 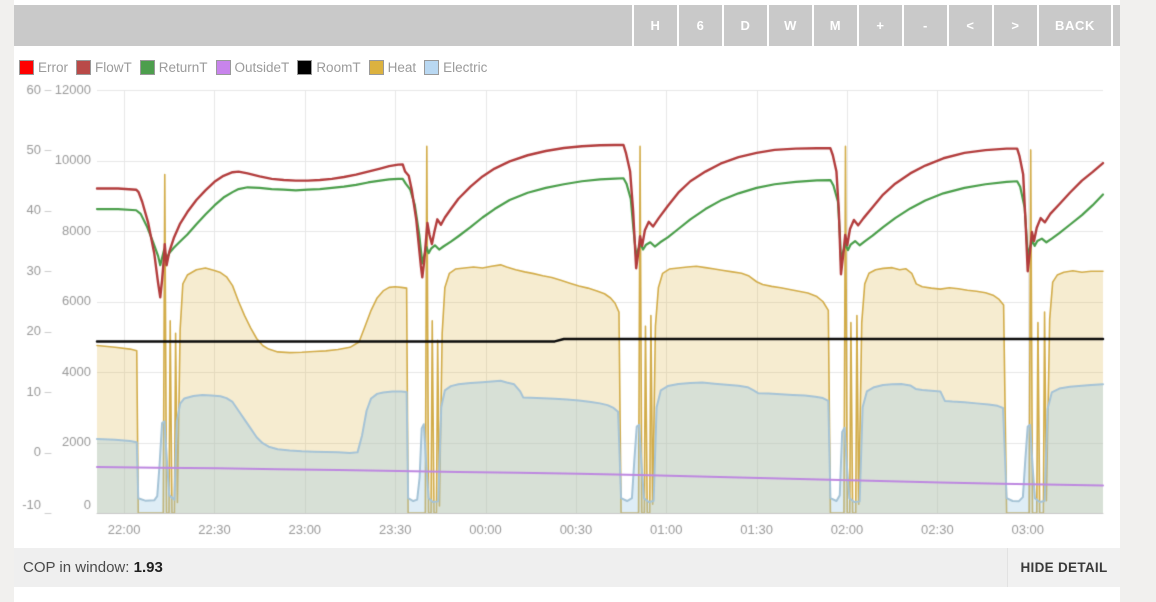 I want to click on legend-swatch-electric, so click(x=432, y=67).